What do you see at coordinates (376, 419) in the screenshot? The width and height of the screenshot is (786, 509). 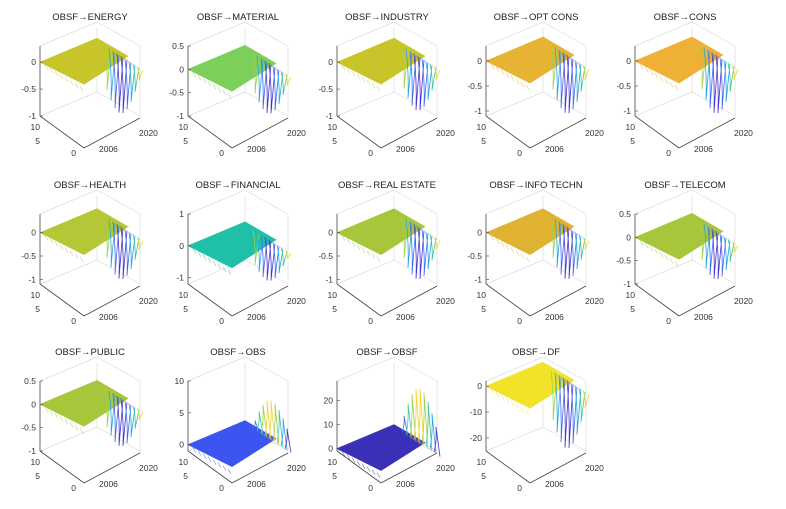 I see `surface-plot-13: OBSF→OBSF 20 10 0 10 5 0 2006 2020` at bounding box center [376, 419].